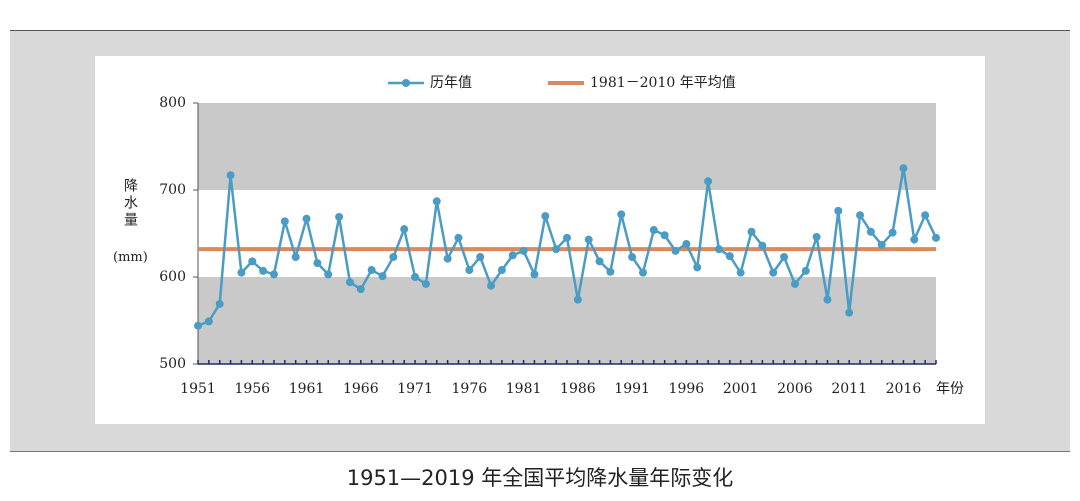 The height and width of the screenshot is (501, 1080). I want to click on y-axis-label: 降水量, so click(130, 203).